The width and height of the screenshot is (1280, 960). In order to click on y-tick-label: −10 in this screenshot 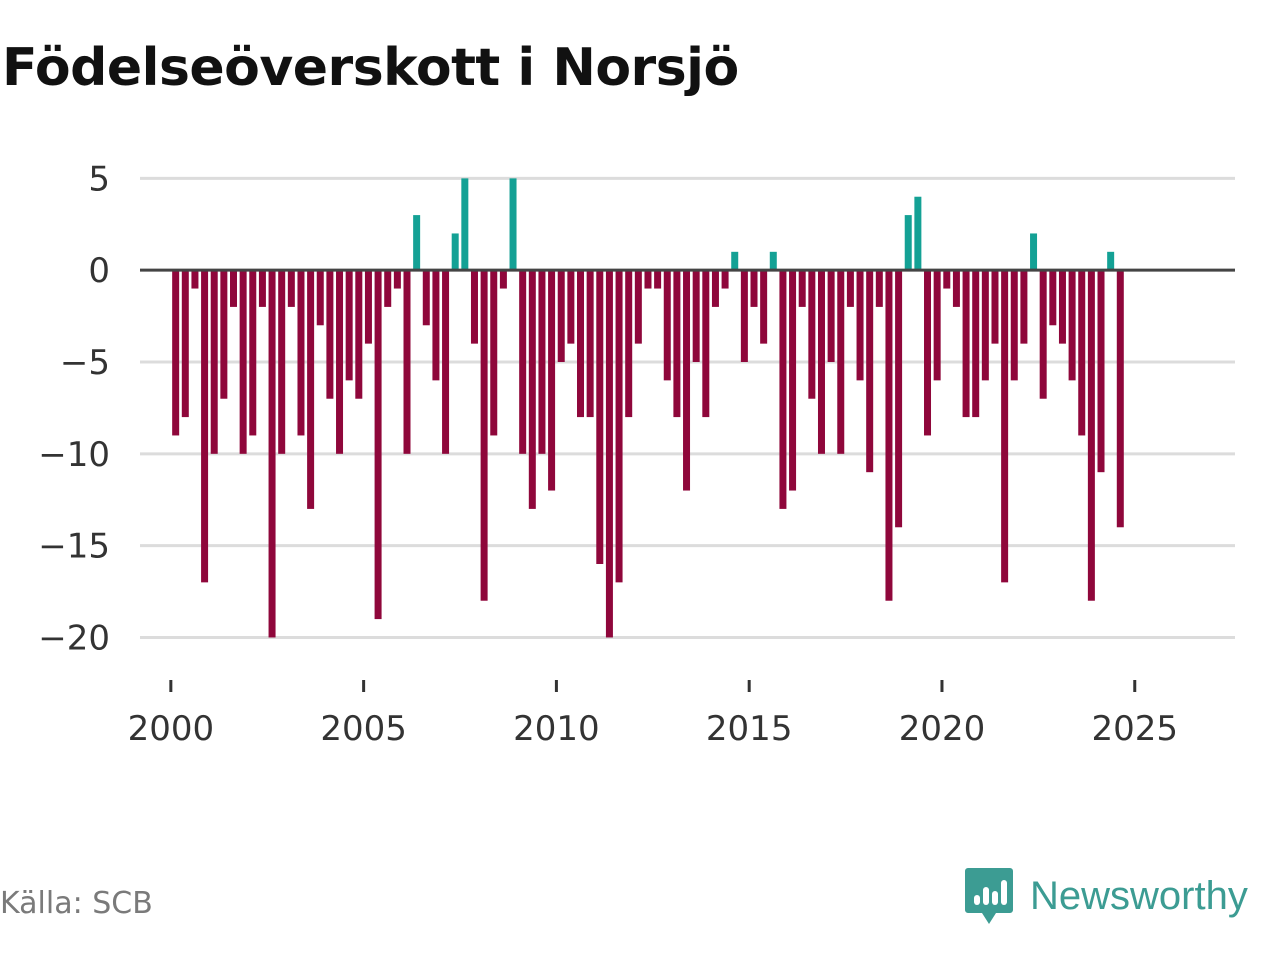, I will do `click(74, 455)`.